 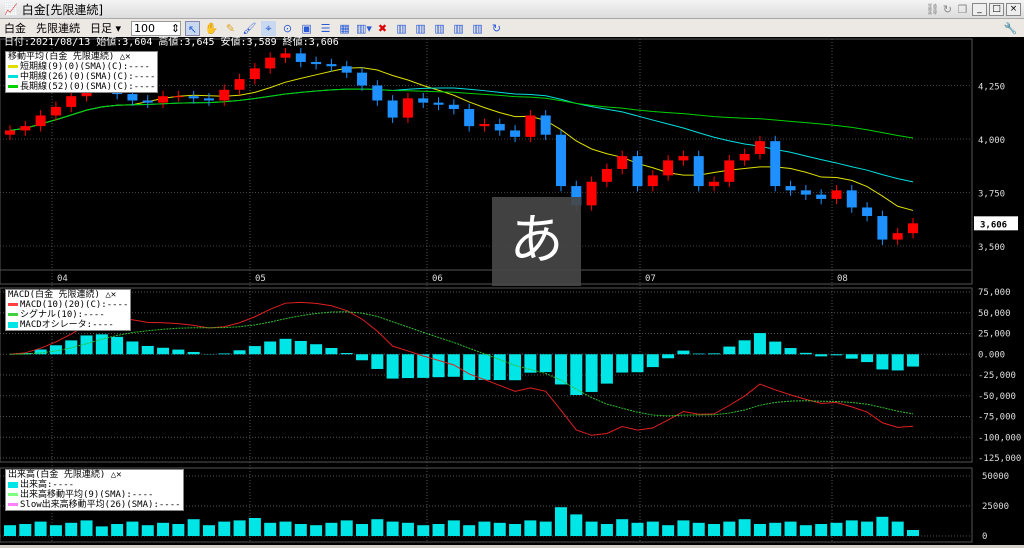 I want to click on grid-icon: ▦, so click(x=344, y=28).